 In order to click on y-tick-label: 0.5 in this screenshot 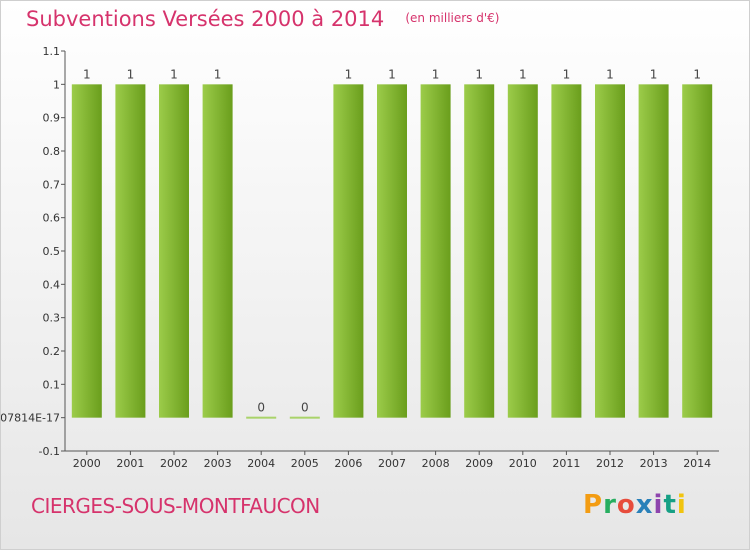, I will do `click(52, 251)`.